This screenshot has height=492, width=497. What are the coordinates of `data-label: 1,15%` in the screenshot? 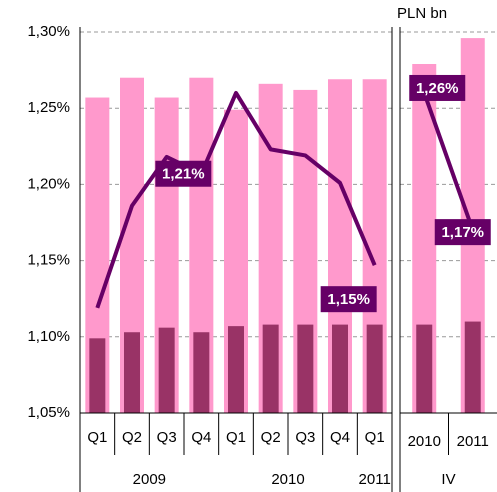 It's located at (348, 299).